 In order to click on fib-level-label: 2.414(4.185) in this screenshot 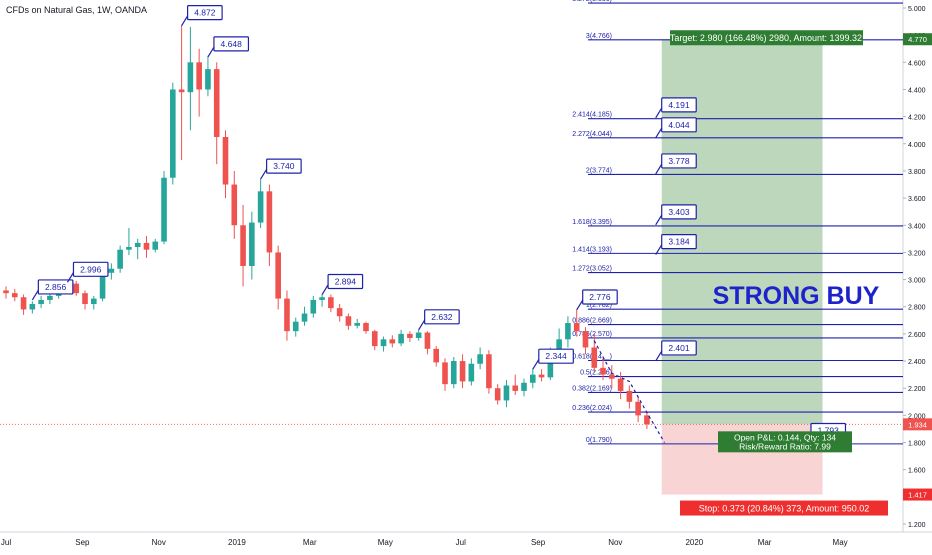, I will do `click(592, 115)`.